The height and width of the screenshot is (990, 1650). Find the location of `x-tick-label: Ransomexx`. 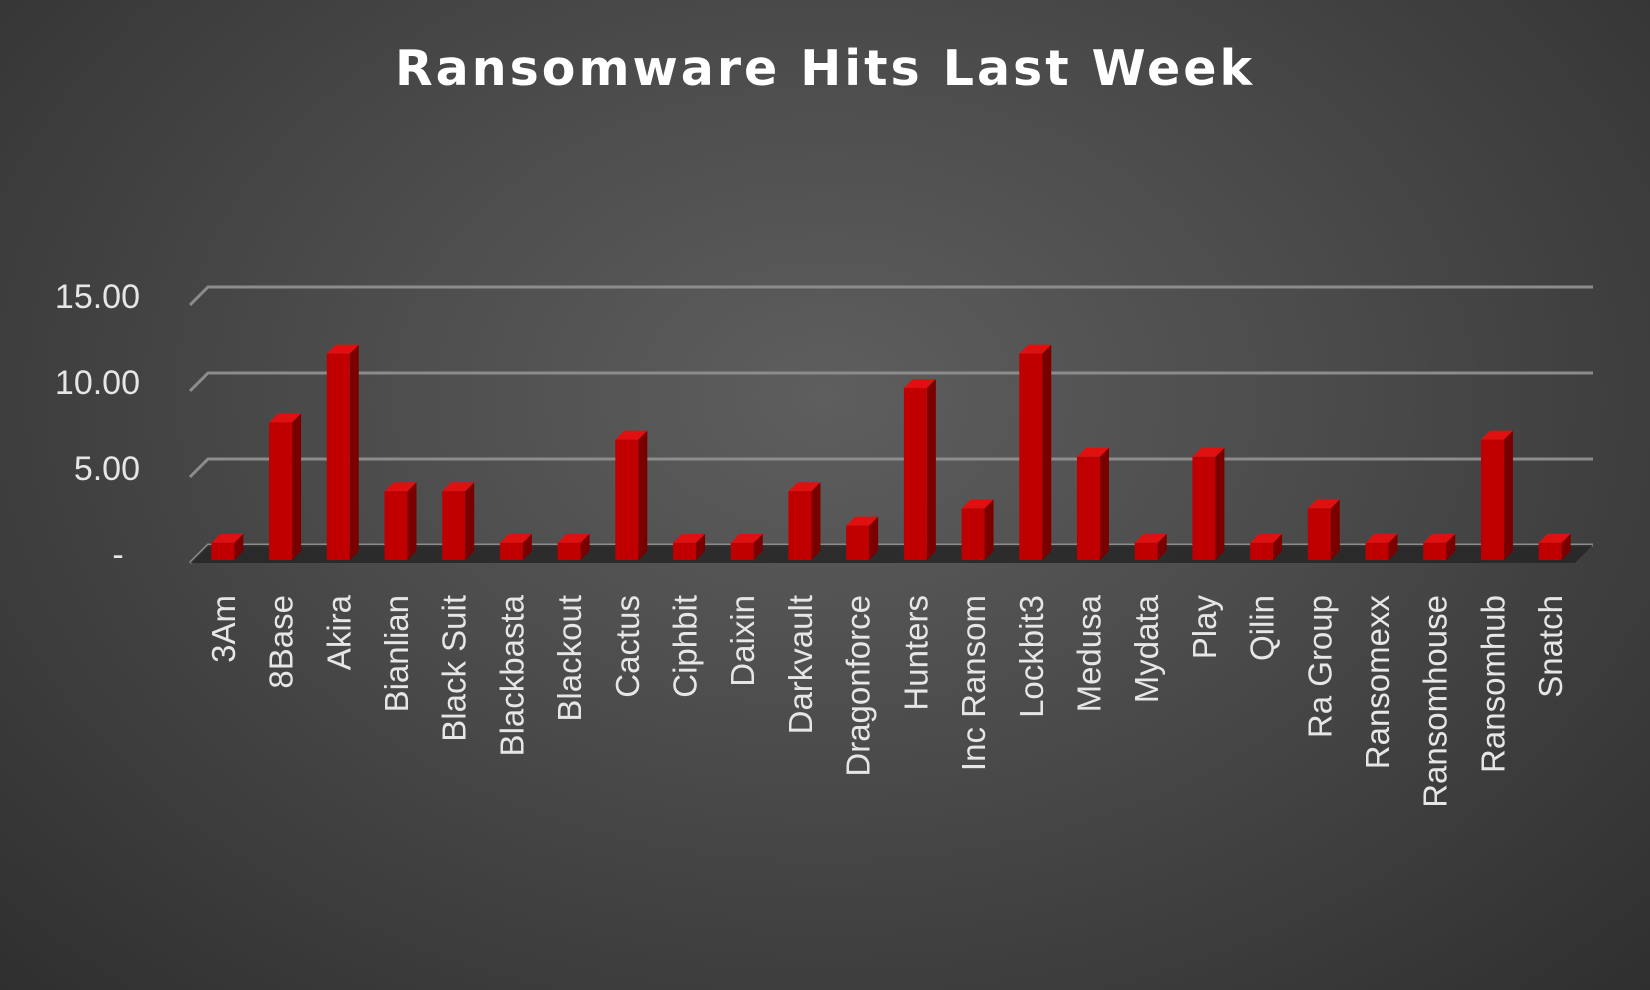

x-tick-label: Ransomexx is located at coordinates (1377, 682).